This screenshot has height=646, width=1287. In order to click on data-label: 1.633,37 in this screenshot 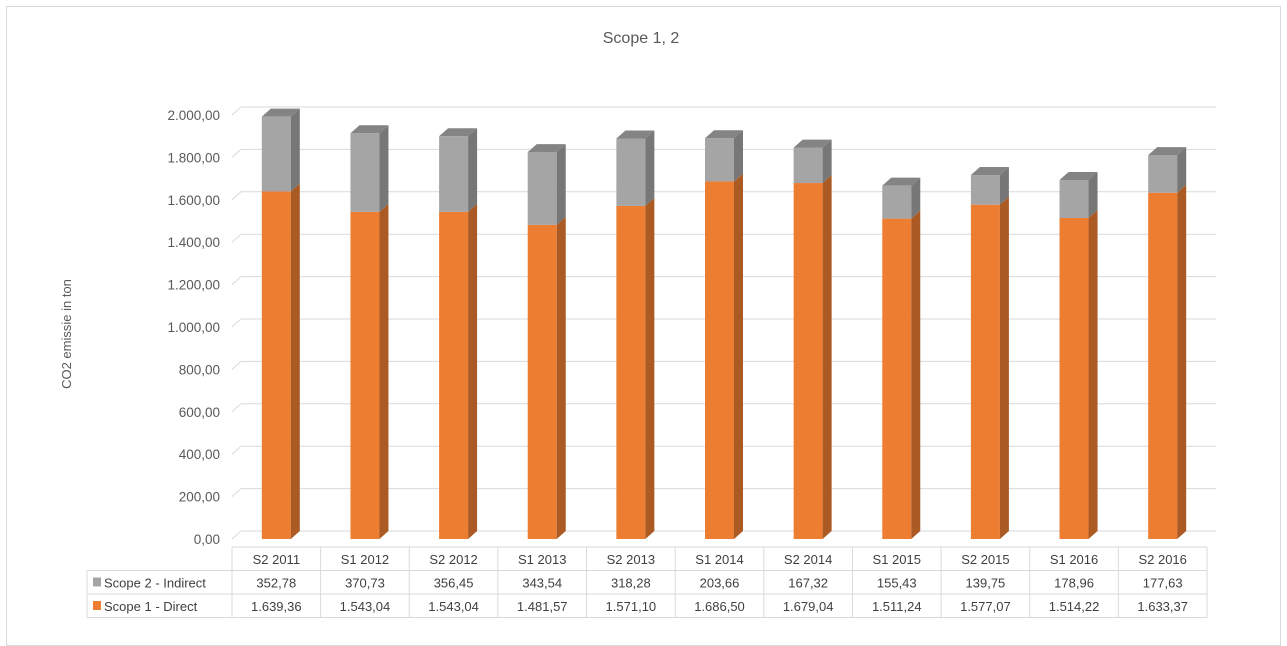, I will do `click(1162, 606)`.